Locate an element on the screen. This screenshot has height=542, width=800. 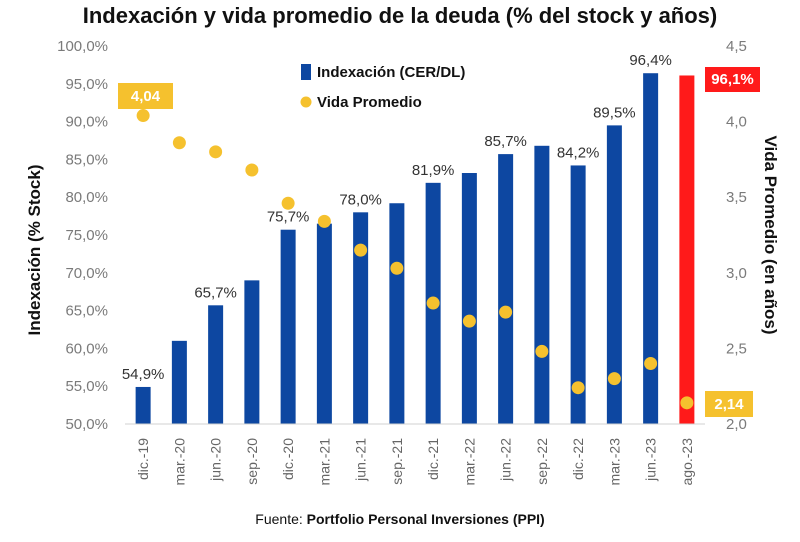
first-point-callout-box is located at coordinates (145, 96).